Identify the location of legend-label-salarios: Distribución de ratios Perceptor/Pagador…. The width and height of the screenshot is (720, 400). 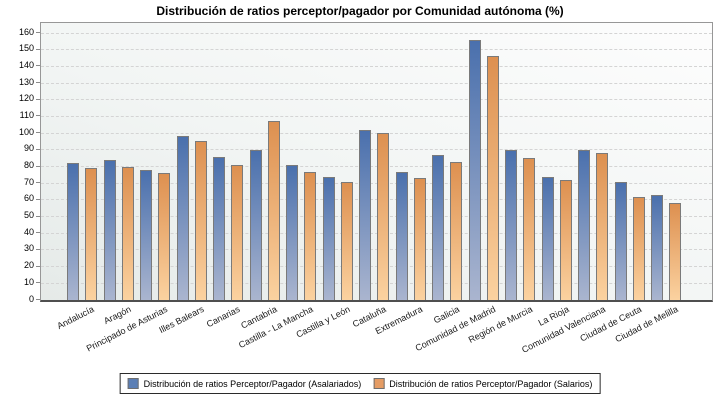
(491, 383).